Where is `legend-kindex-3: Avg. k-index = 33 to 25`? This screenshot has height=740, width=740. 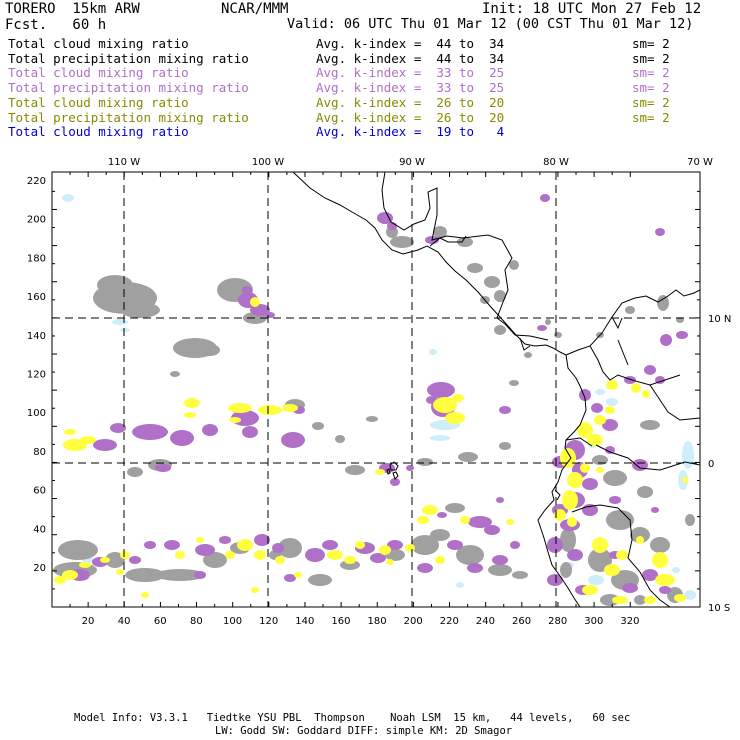
legend-kindex-3: Avg. k-index = 33 to 25 is located at coordinates (410, 88).